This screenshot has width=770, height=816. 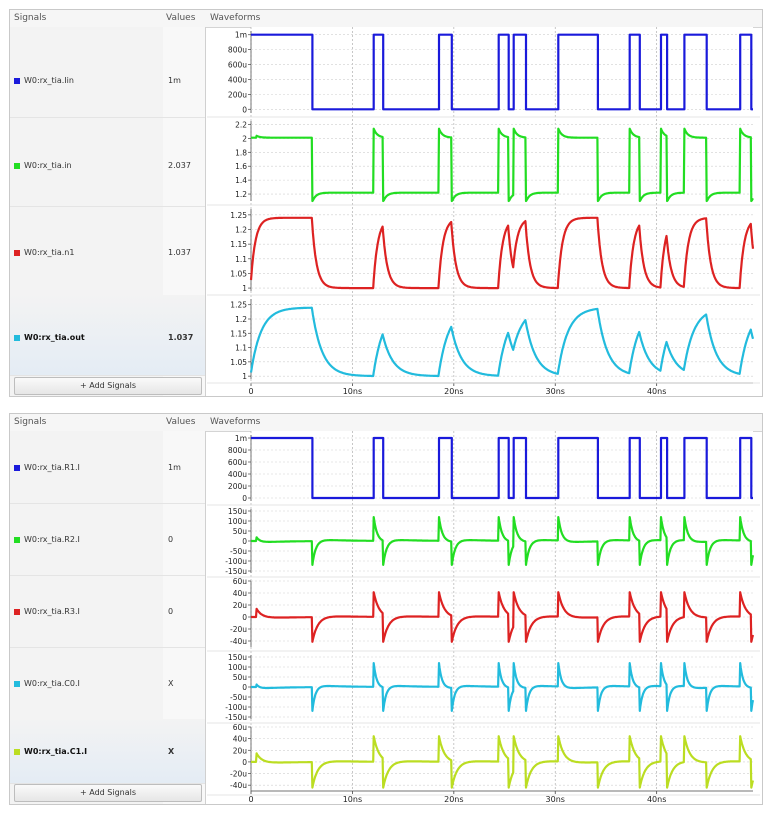 I want to click on signal-row-r1: W0:rx_tia.R1.I 1m, so click(x=107, y=467).